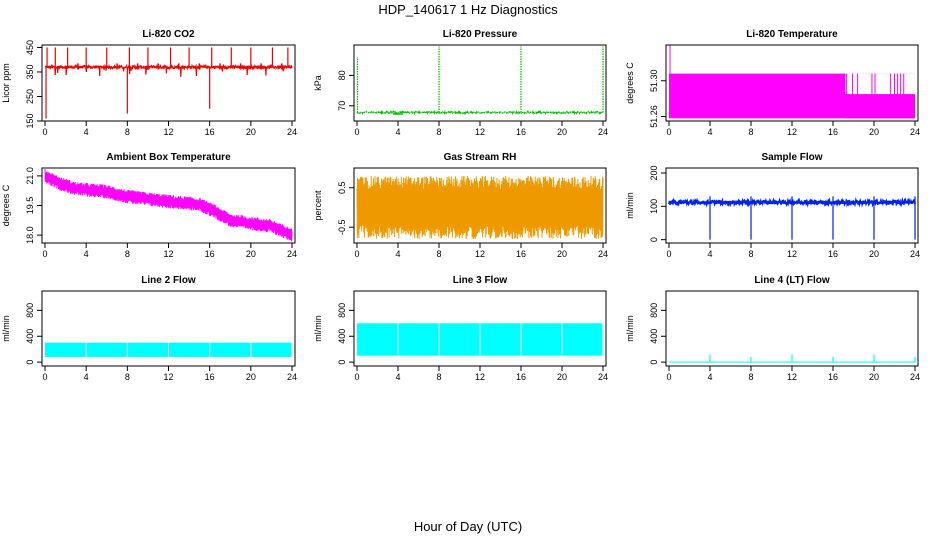  What do you see at coordinates (168, 83) in the screenshot?
I see `series-co2` at bounding box center [168, 83].